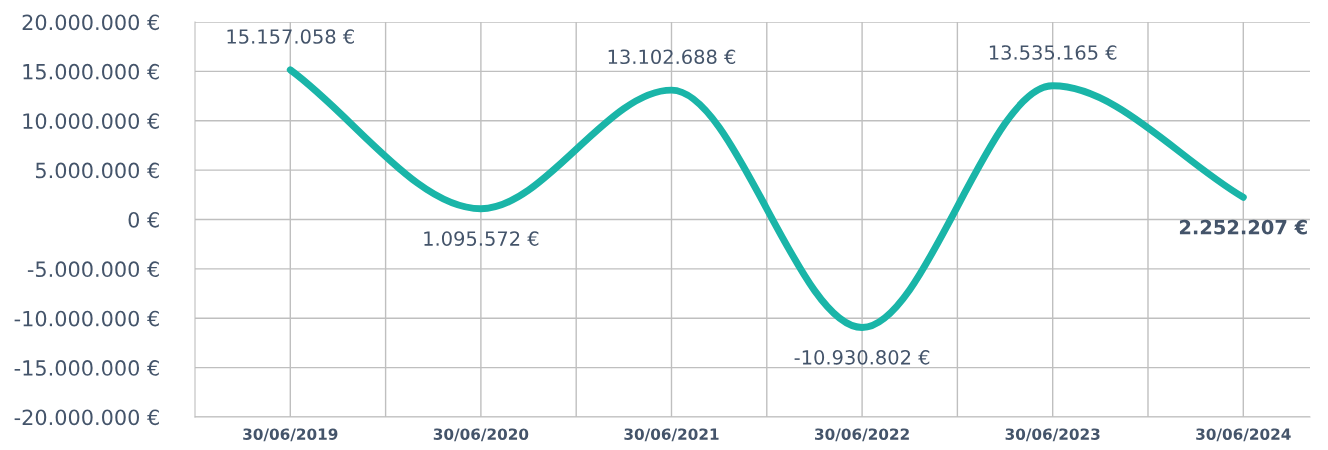  Describe the element at coordinates (1243, 227) in the screenshot. I see `data-label: 2.252.207 €` at that location.